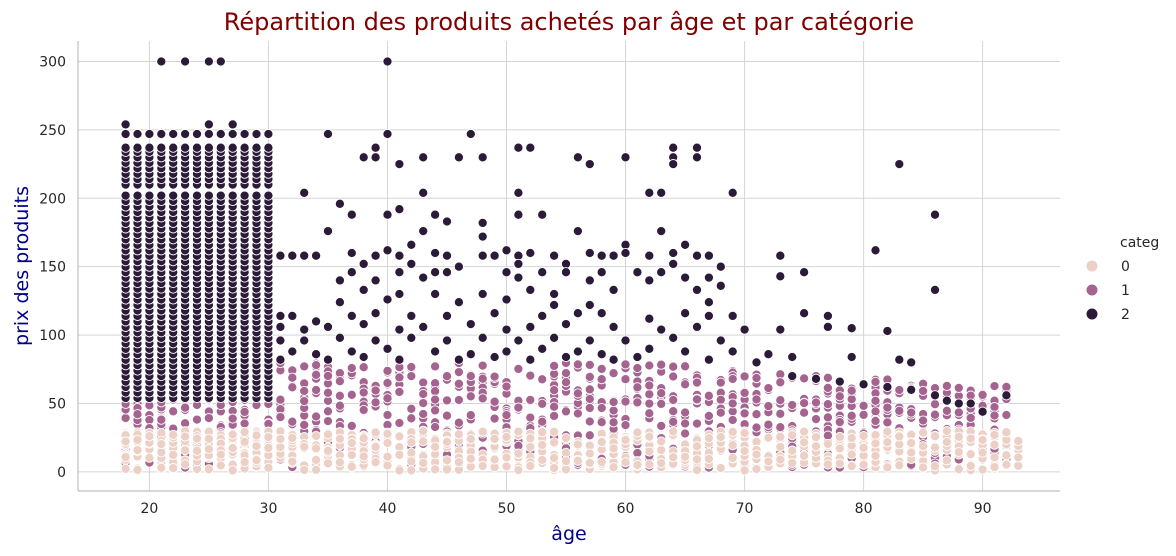  I want to click on x-tick-label: 60, so click(626, 509).